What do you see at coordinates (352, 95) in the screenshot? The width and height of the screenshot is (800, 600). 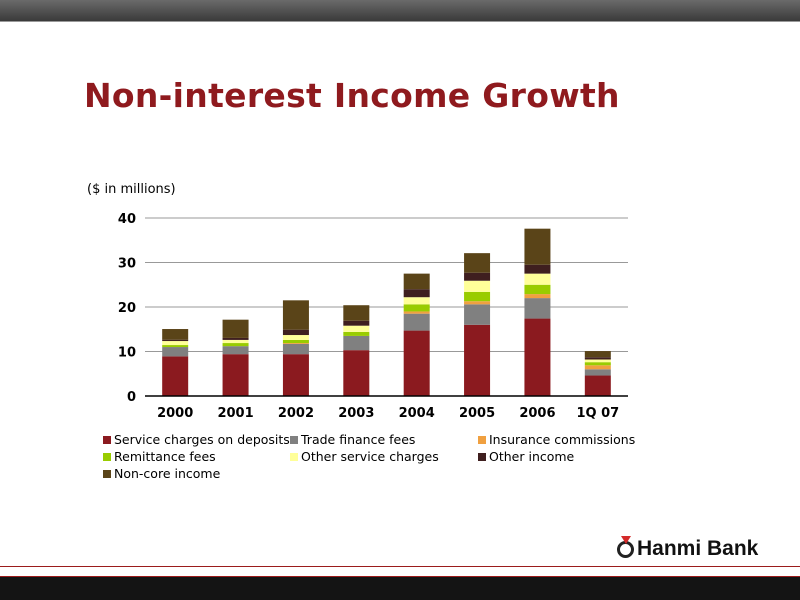 I see `page-title: Non-interest Income Growth` at bounding box center [352, 95].